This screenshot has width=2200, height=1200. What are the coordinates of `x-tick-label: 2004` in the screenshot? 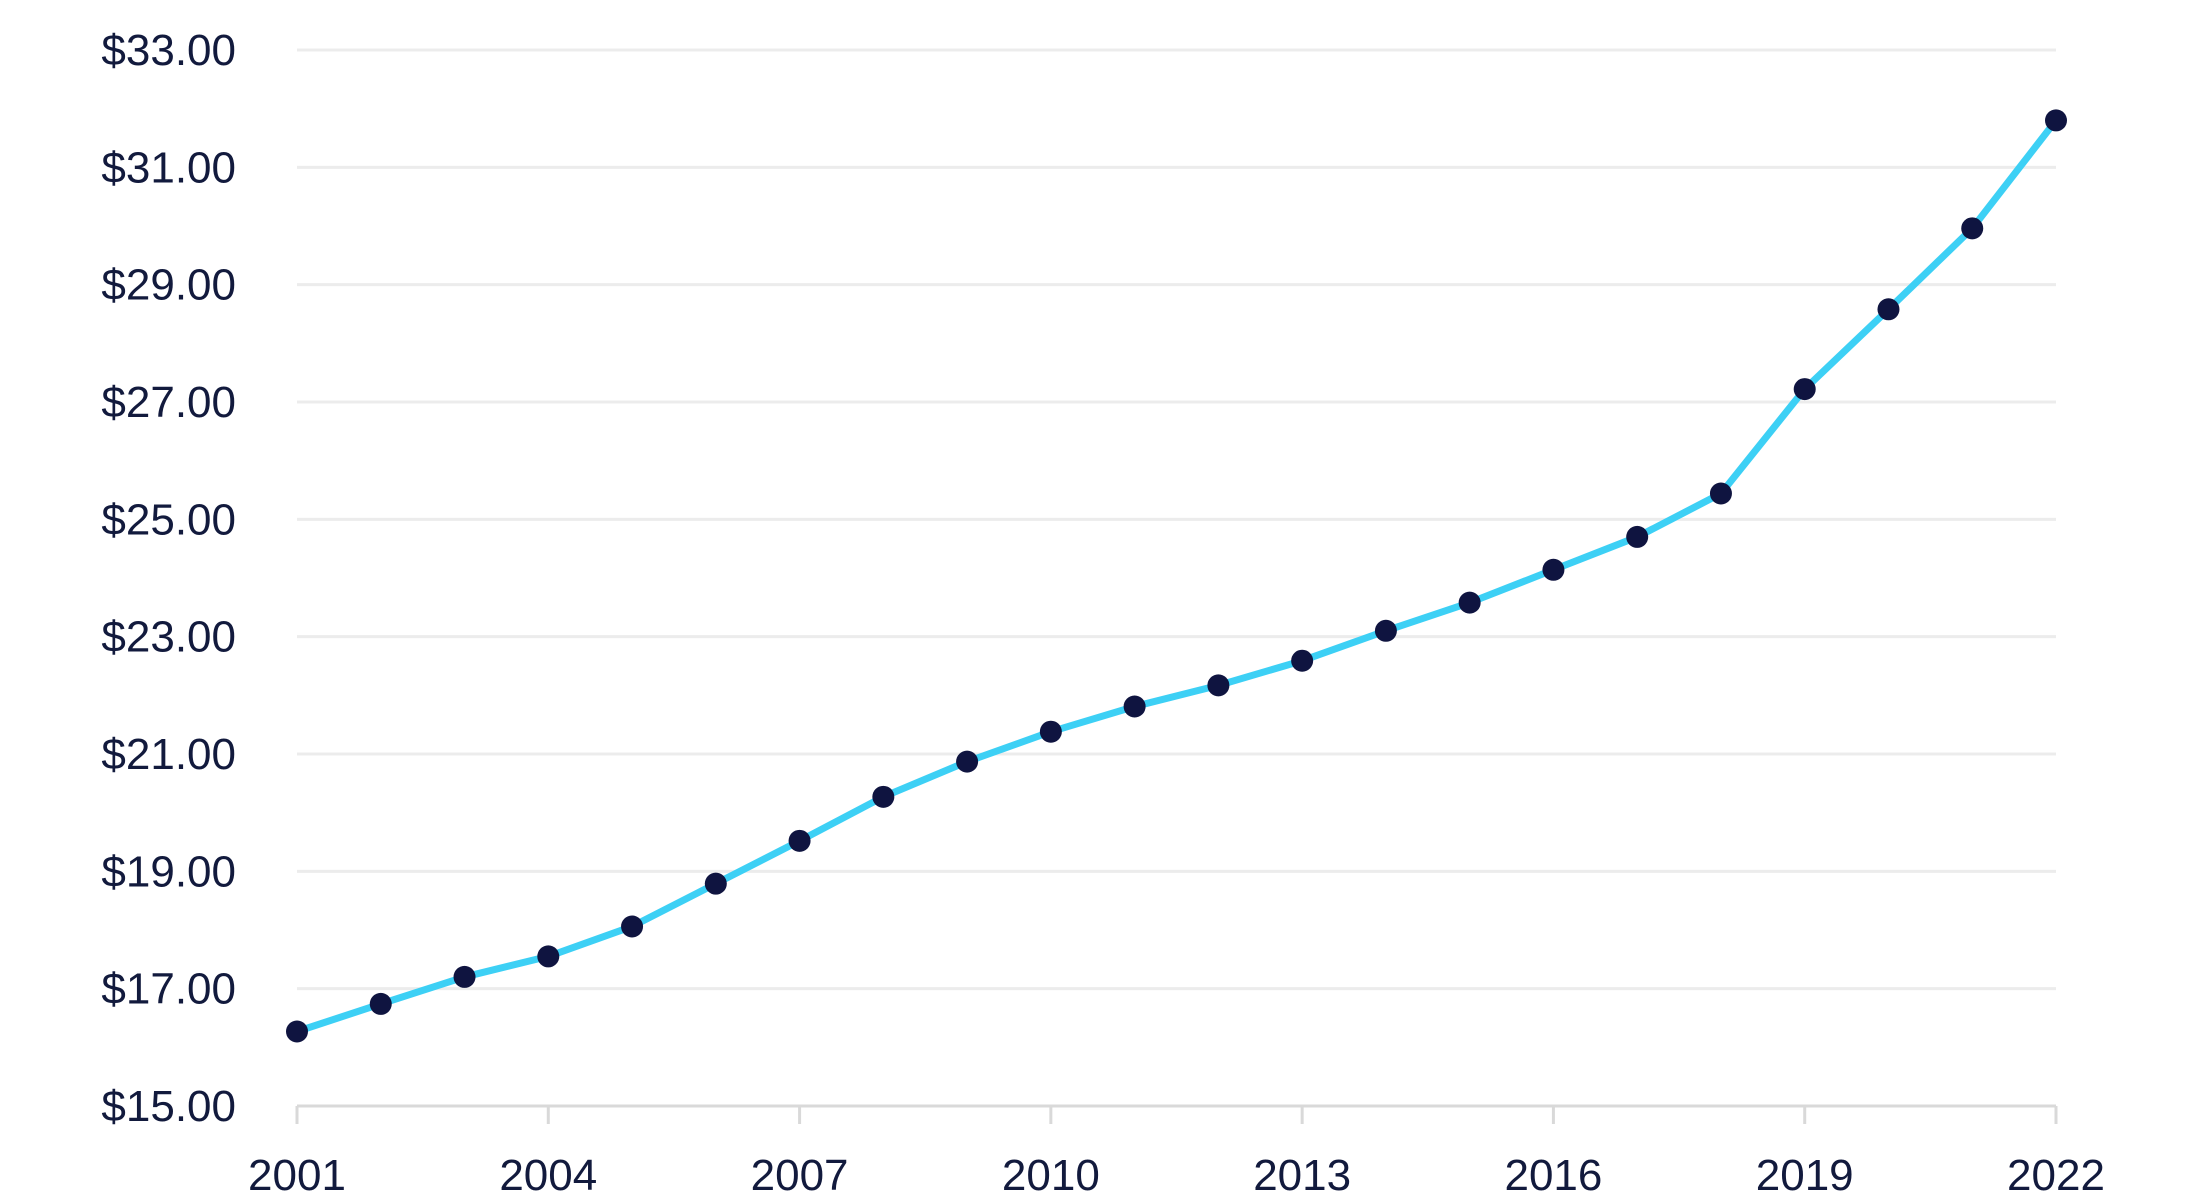 It's located at (548, 1175).